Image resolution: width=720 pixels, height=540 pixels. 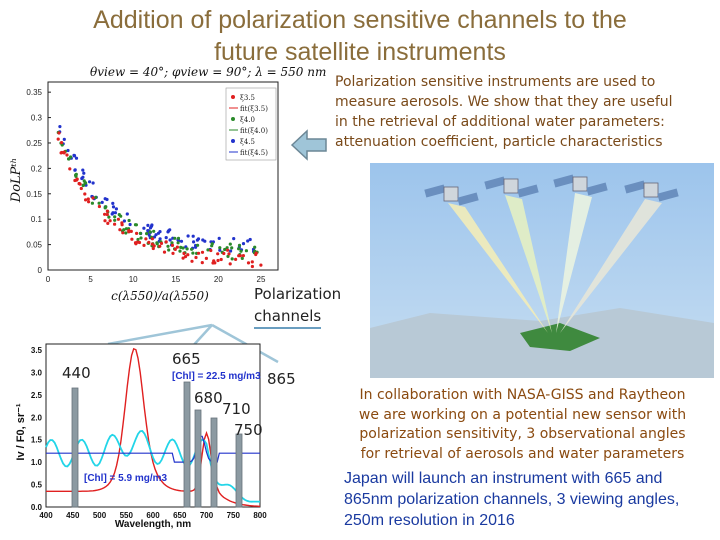 What do you see at coordinates (207, 515) in the screenshot?
I see `spectrum-x-tick: 700` at bounding box center [207, 515].